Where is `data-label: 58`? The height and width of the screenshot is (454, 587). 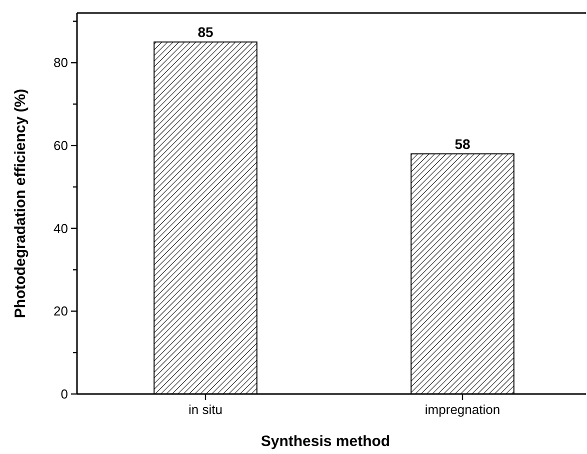
data-label: 58 is located at coordinates (462, 144).